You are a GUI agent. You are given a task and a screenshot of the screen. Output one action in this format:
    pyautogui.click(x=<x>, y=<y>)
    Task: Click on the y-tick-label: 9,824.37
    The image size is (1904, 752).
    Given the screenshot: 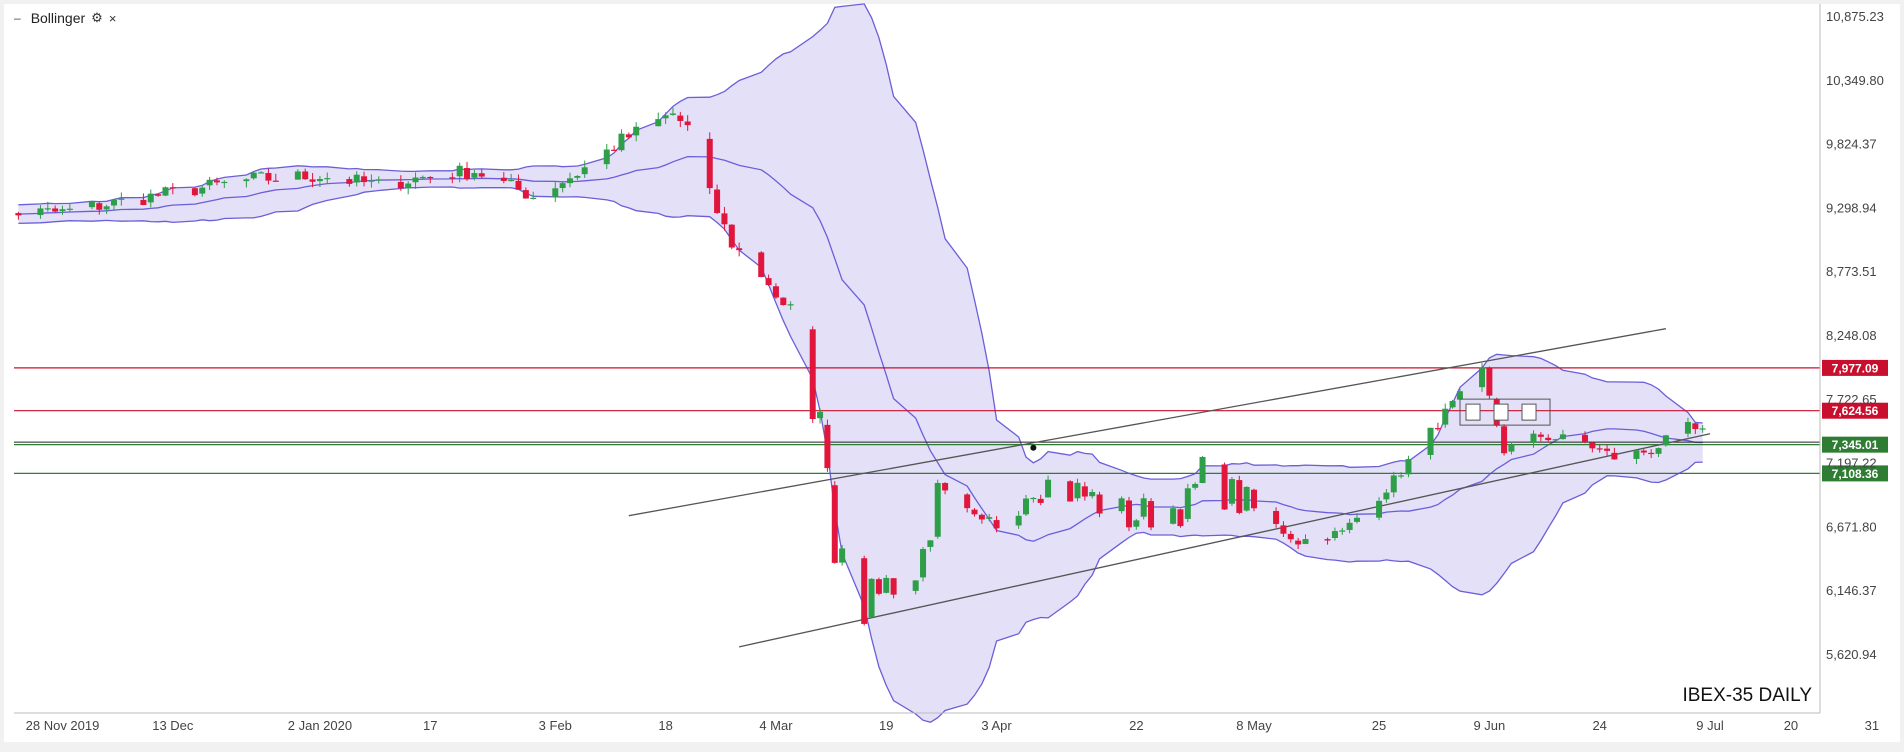 What is the action you would take?
    pyautogui.click(x=1851, y=144)
    